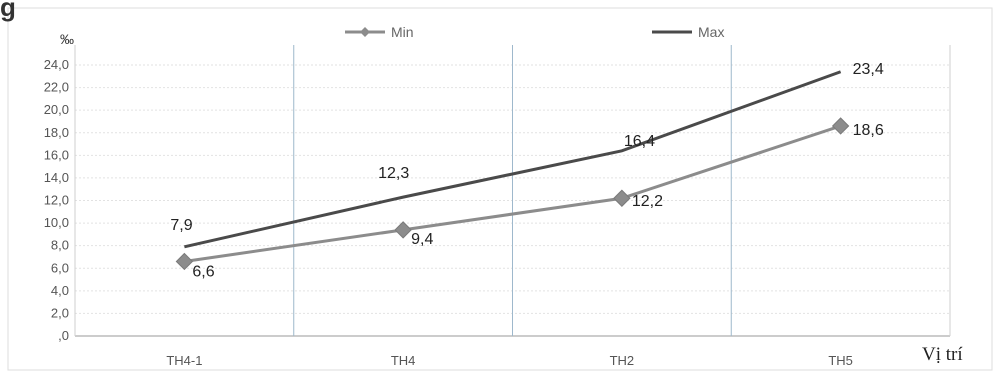 This screenshot has height=377, width=1000. Describe the element at coordinates (67, 39) in the screenshot. I see `y-axis-unit: ‰` at that location.